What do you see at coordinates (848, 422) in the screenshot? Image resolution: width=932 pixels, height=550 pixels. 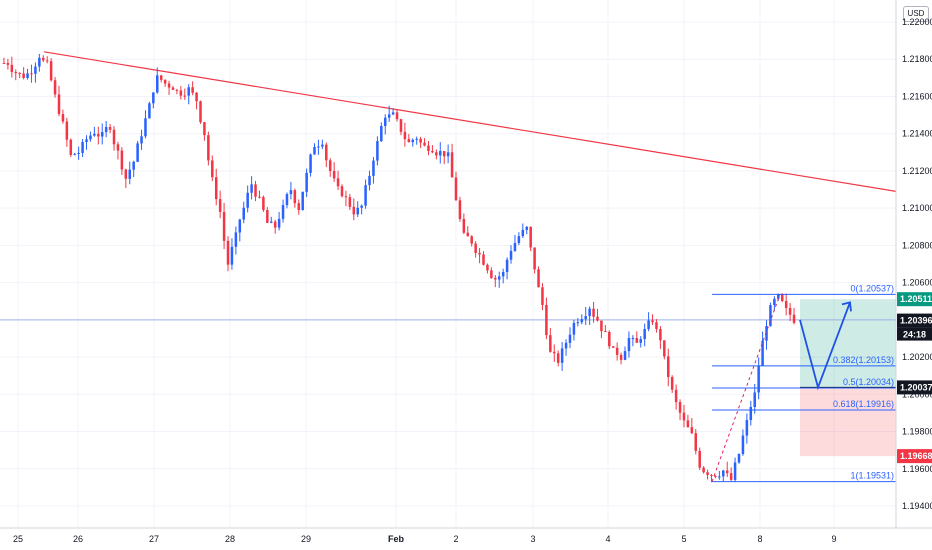 I see `stop-loss-zone` at bounding box center [848, 422].